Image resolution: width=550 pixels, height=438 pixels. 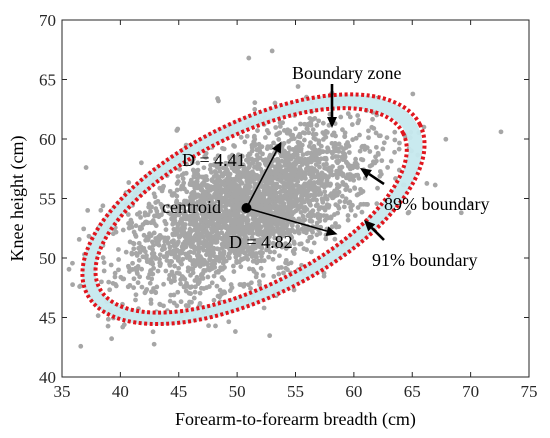 What do you see at coordinates (218, 101) in the screenshot?
I see `outlier-point` at bounding box center [218, 101].